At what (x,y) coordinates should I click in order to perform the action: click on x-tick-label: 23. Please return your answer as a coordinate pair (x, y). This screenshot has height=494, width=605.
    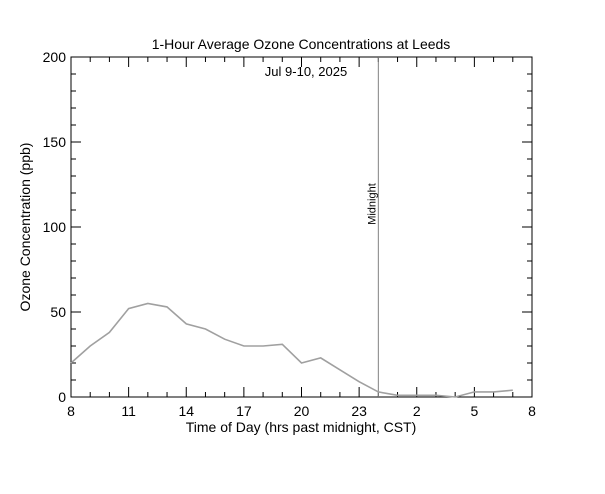
    Looking at the image, I should click on (359, 411).